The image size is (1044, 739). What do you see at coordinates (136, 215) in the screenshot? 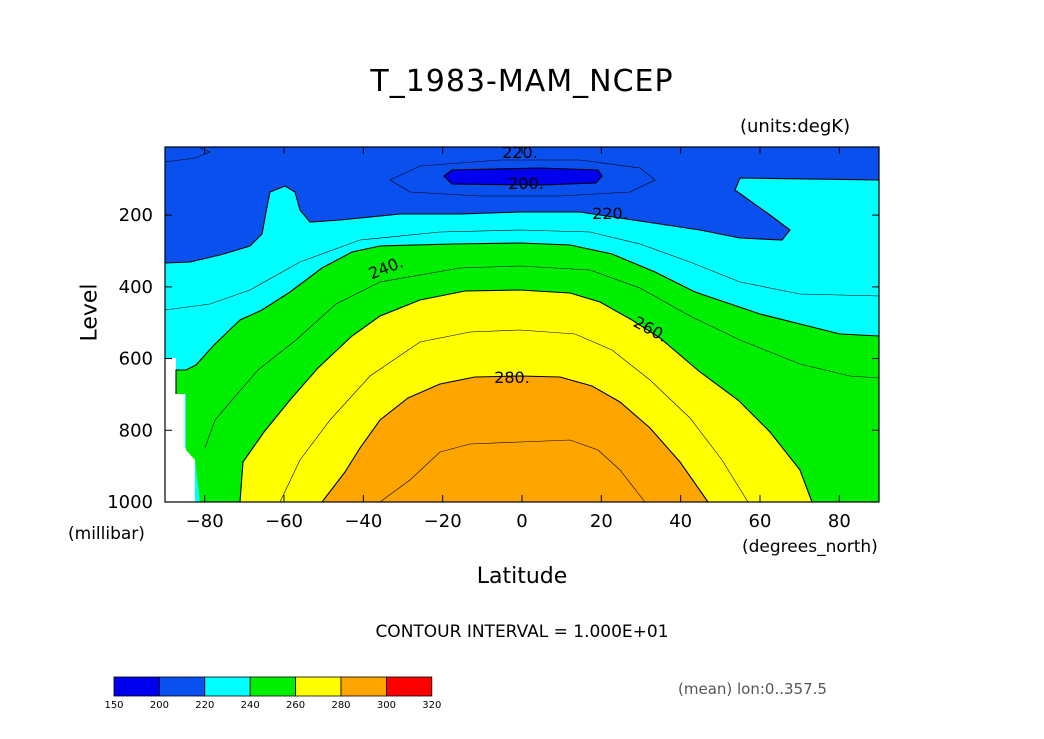
I see `y-tick-label: 200` at bounding box center [136, 215].